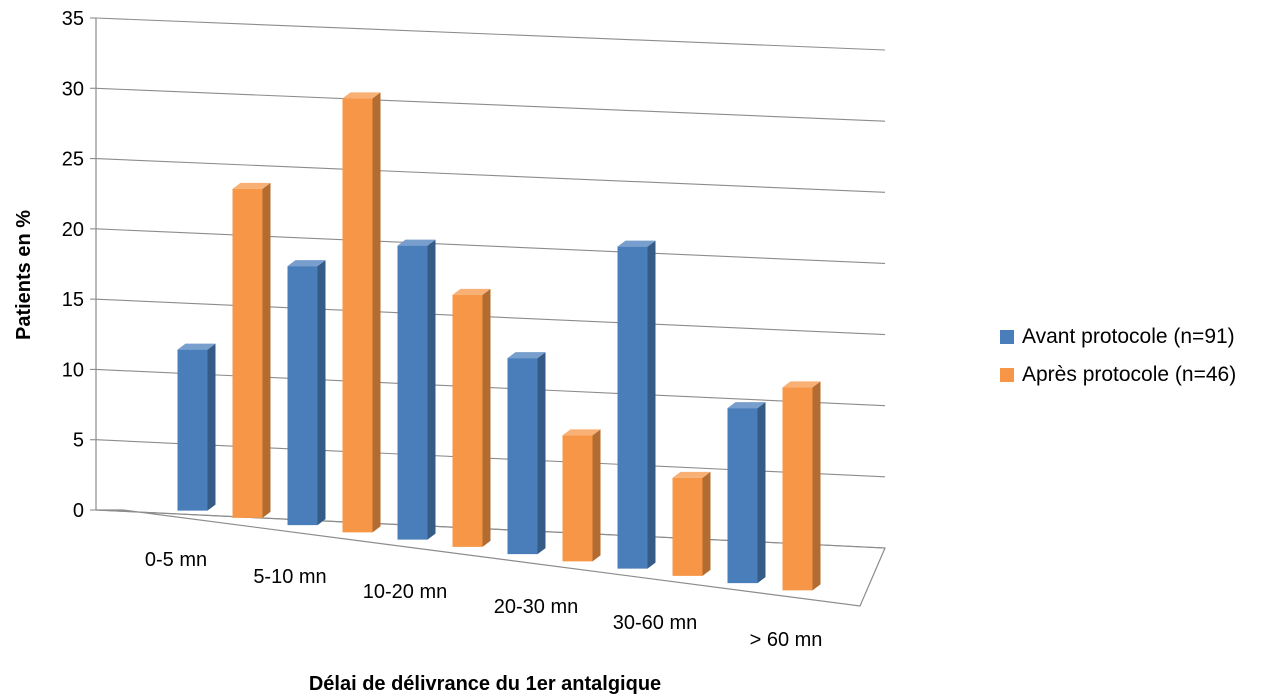  What do you see at coordinates (1007, 375) in the screenshot?
I see `legend-swatch-apres` at bounding box center [1007, 375].